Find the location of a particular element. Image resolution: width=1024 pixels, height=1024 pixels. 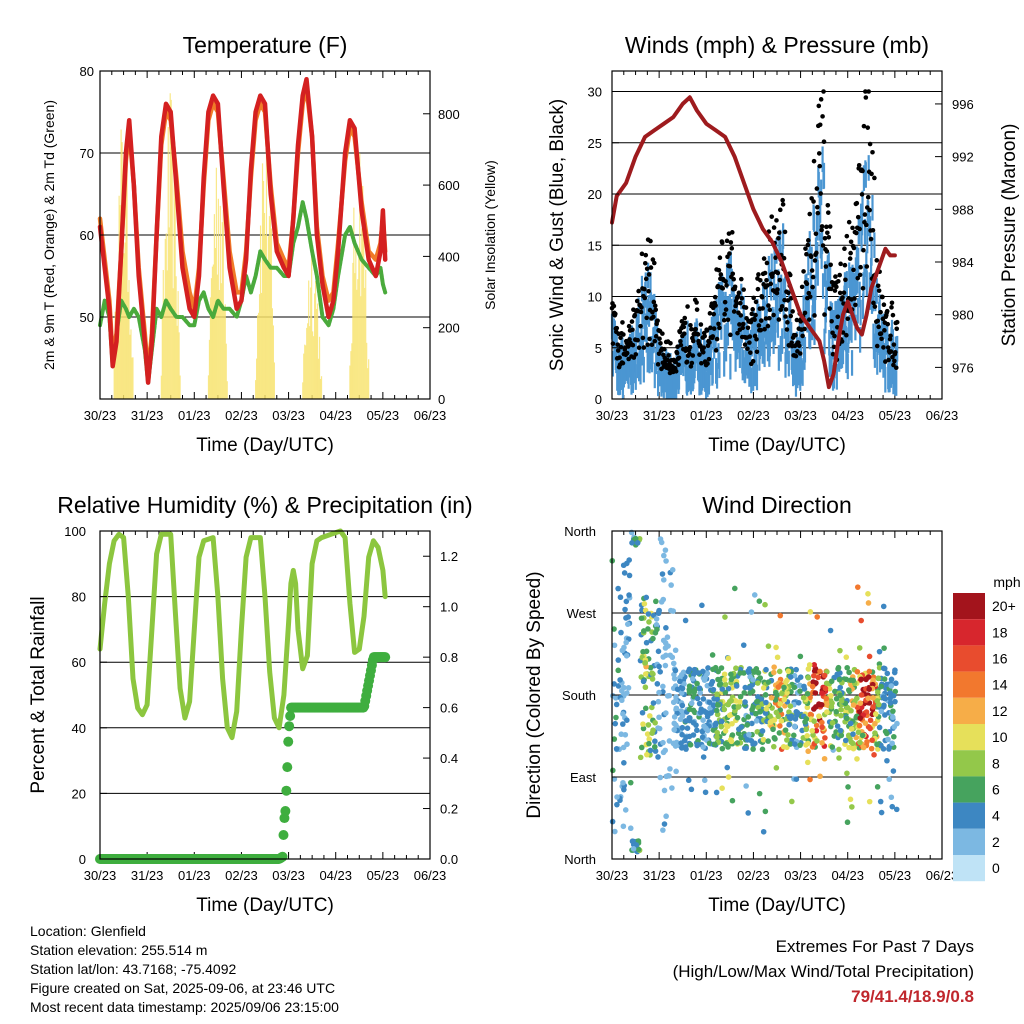

x-tick-label: 30/23 is located at coordinates (612, 875).